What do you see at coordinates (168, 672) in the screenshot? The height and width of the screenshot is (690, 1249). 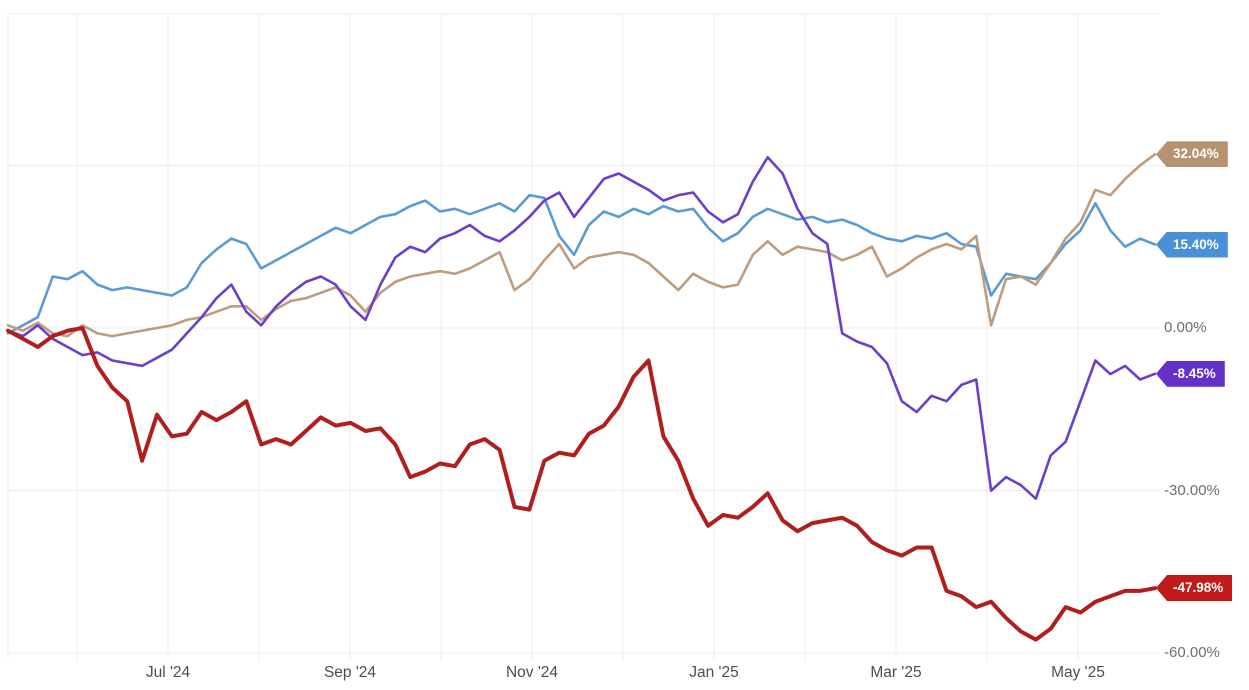 I see `x-axis-label: Jul '24` at bounding box center [168, 672].